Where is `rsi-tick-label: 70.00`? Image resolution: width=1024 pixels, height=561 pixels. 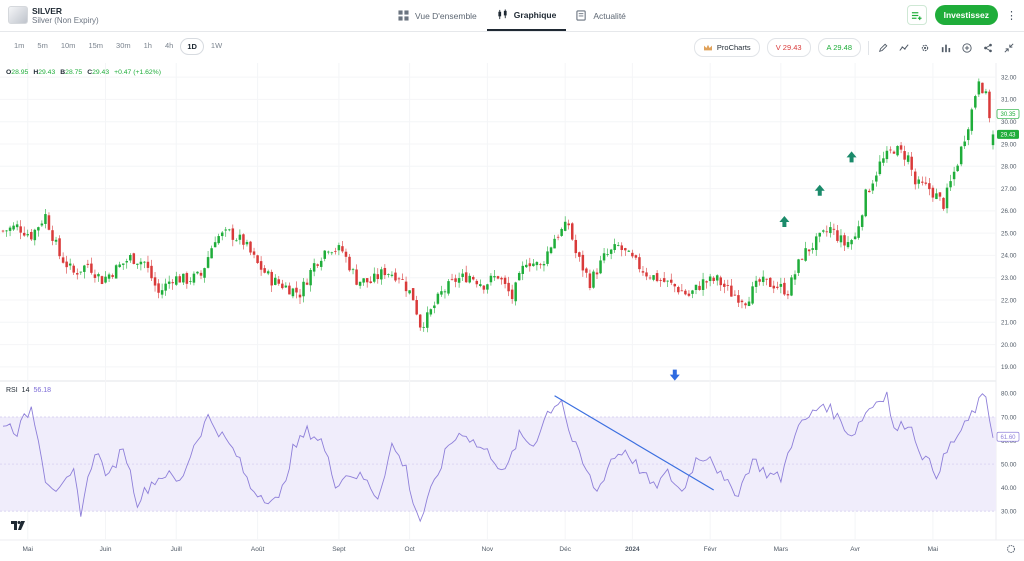 rsi-tick-label: 70.00 is located at coordinates (1009, 417).